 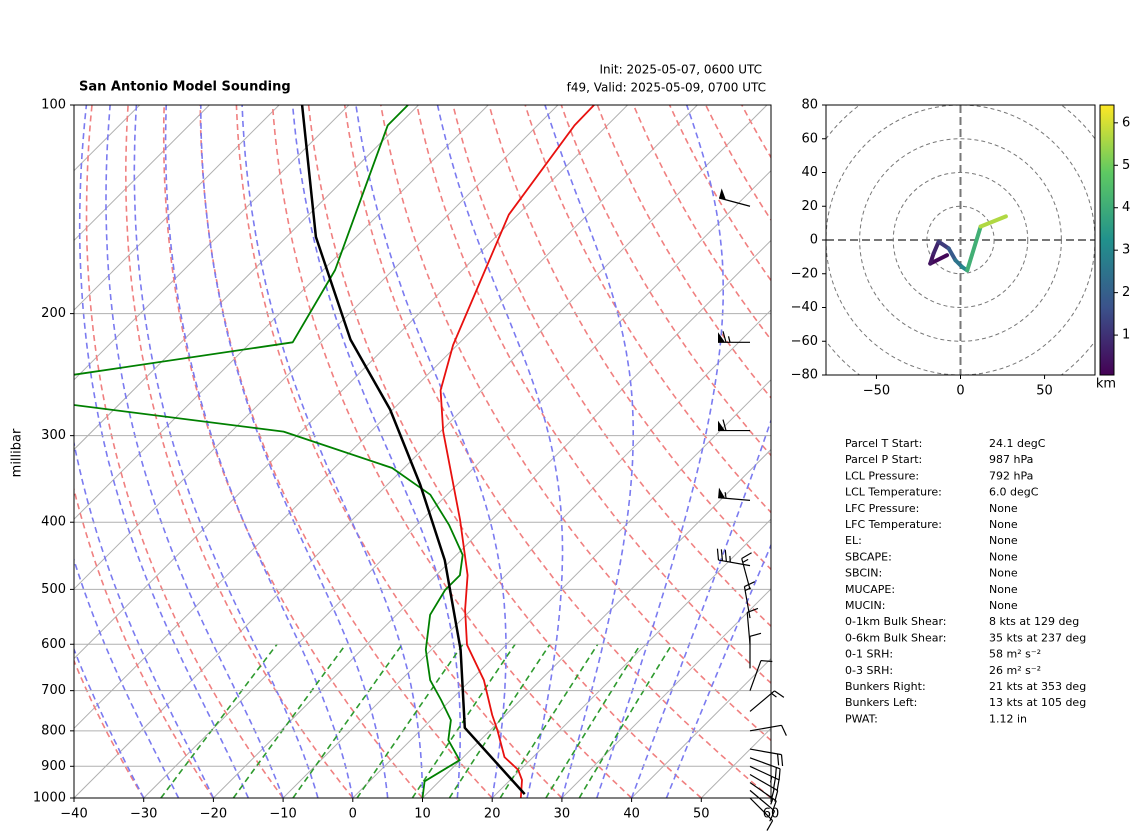 What do you see at coordinates (1037, 686) in the screenshot?
I see `parameter-value: 21 kts at 353 deg` at bounding box center [1037, 686].